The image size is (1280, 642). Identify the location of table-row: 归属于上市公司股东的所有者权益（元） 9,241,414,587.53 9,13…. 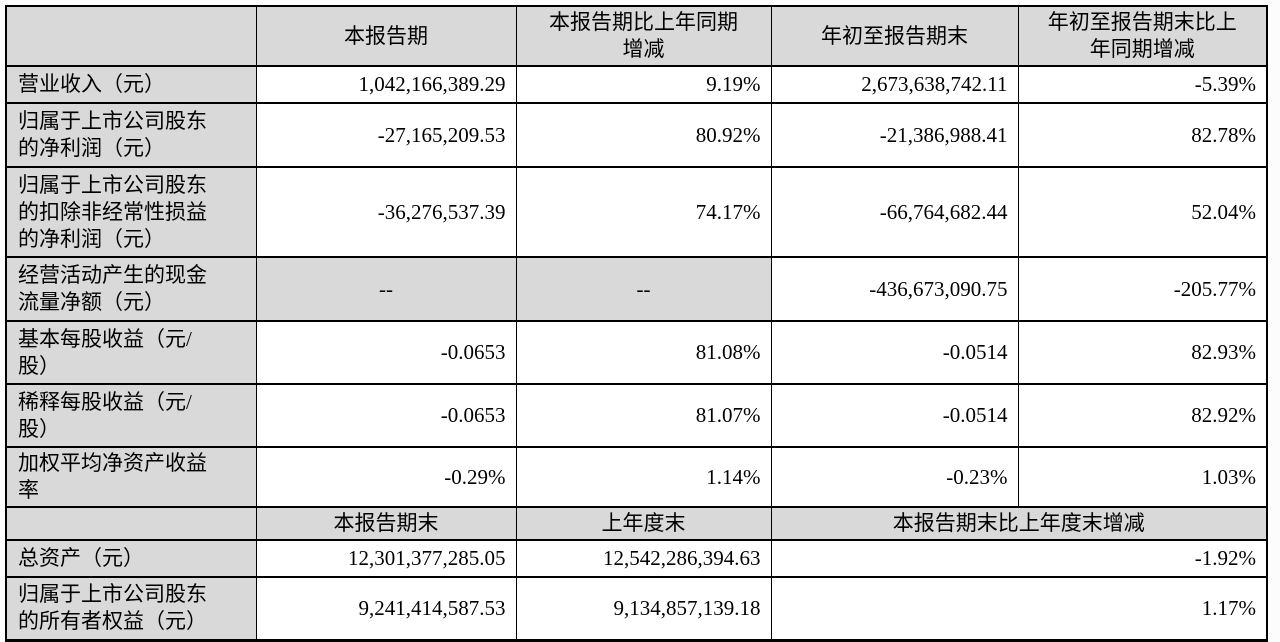
(636, 608).